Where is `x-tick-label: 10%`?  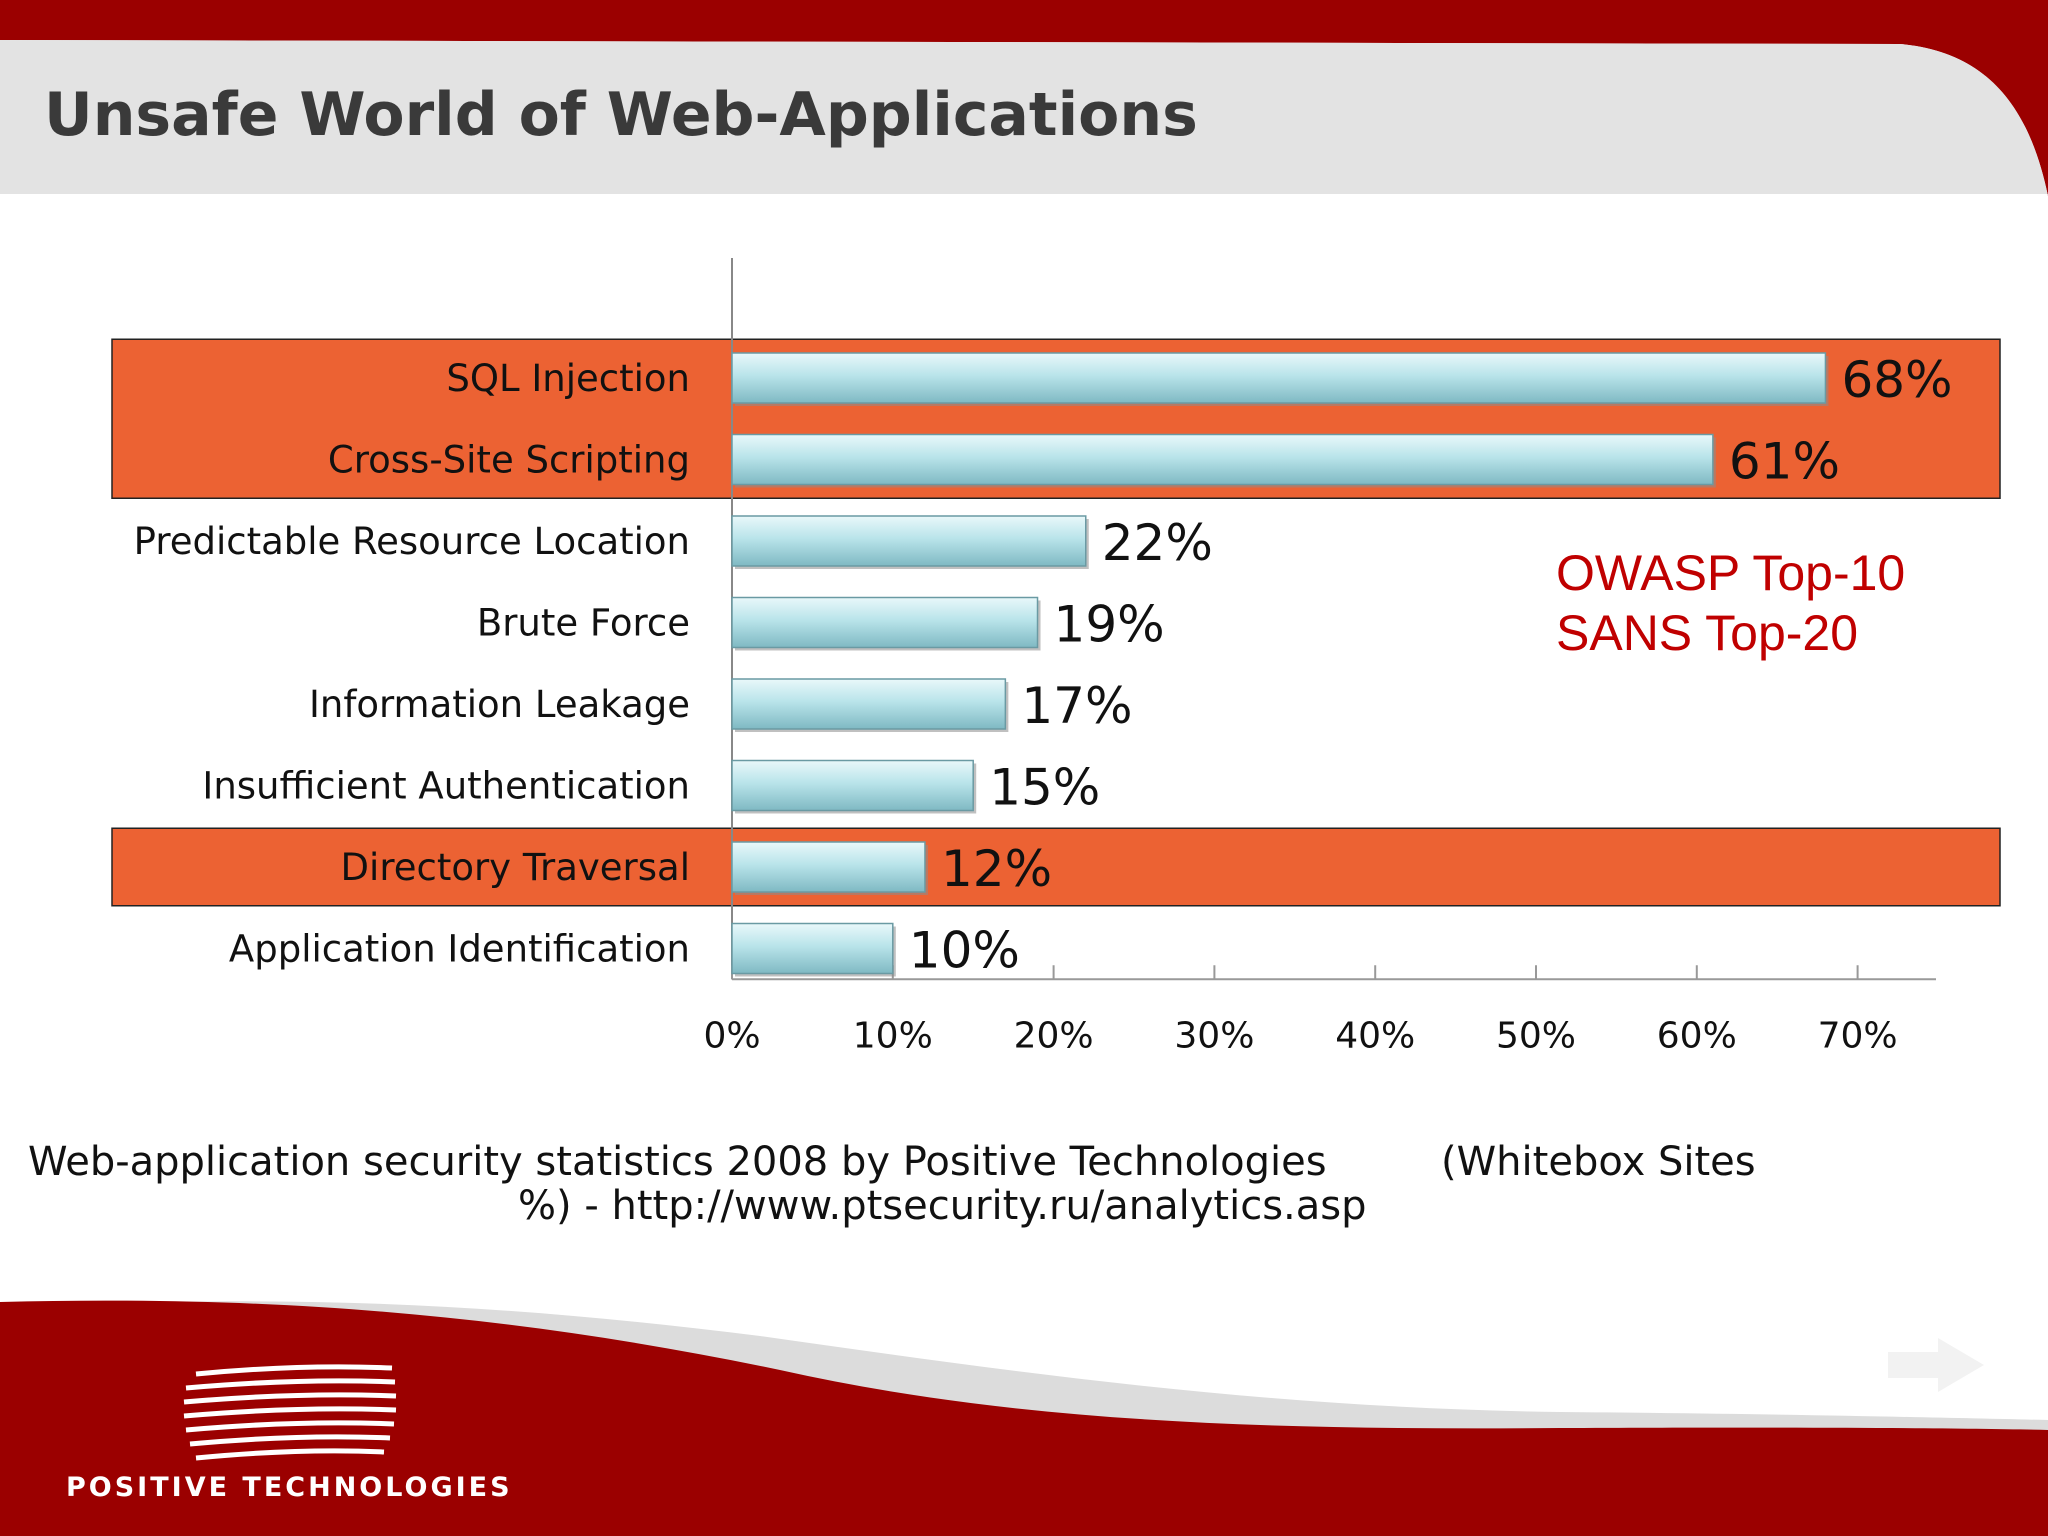 x-tick-label: 10% is located at coordinates (893, 1035).